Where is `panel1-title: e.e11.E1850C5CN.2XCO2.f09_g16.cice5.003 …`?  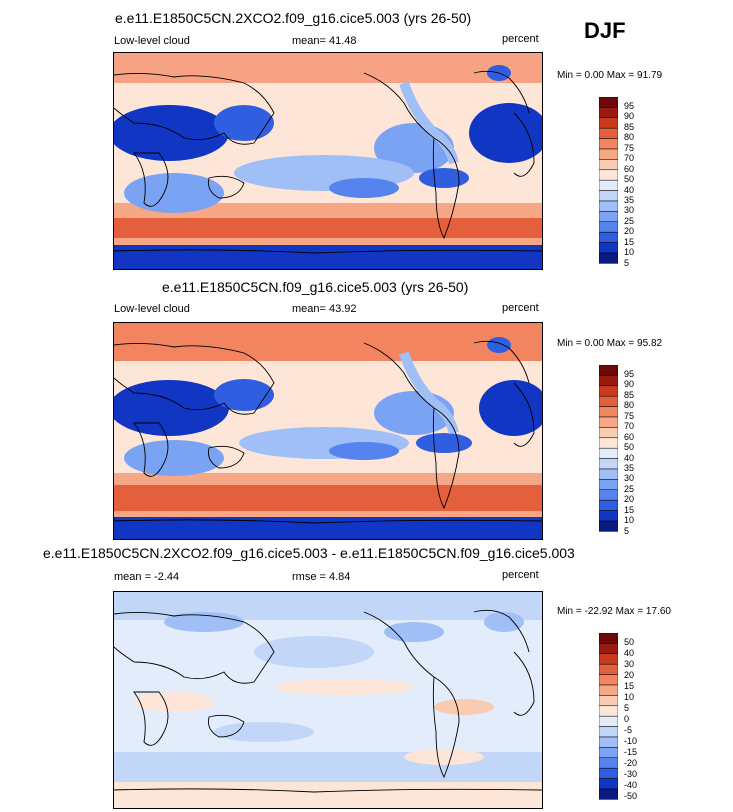 panel1-title: e.e11.E1850C5CN.2XCO2.f09_g16.cice5.003 … is located at coordinates (293, 18).